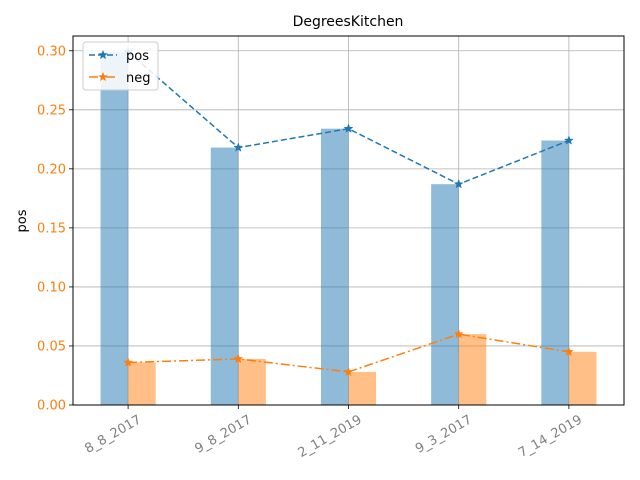  I want to click on y-tick-label: 0.25, so click(51, 110).